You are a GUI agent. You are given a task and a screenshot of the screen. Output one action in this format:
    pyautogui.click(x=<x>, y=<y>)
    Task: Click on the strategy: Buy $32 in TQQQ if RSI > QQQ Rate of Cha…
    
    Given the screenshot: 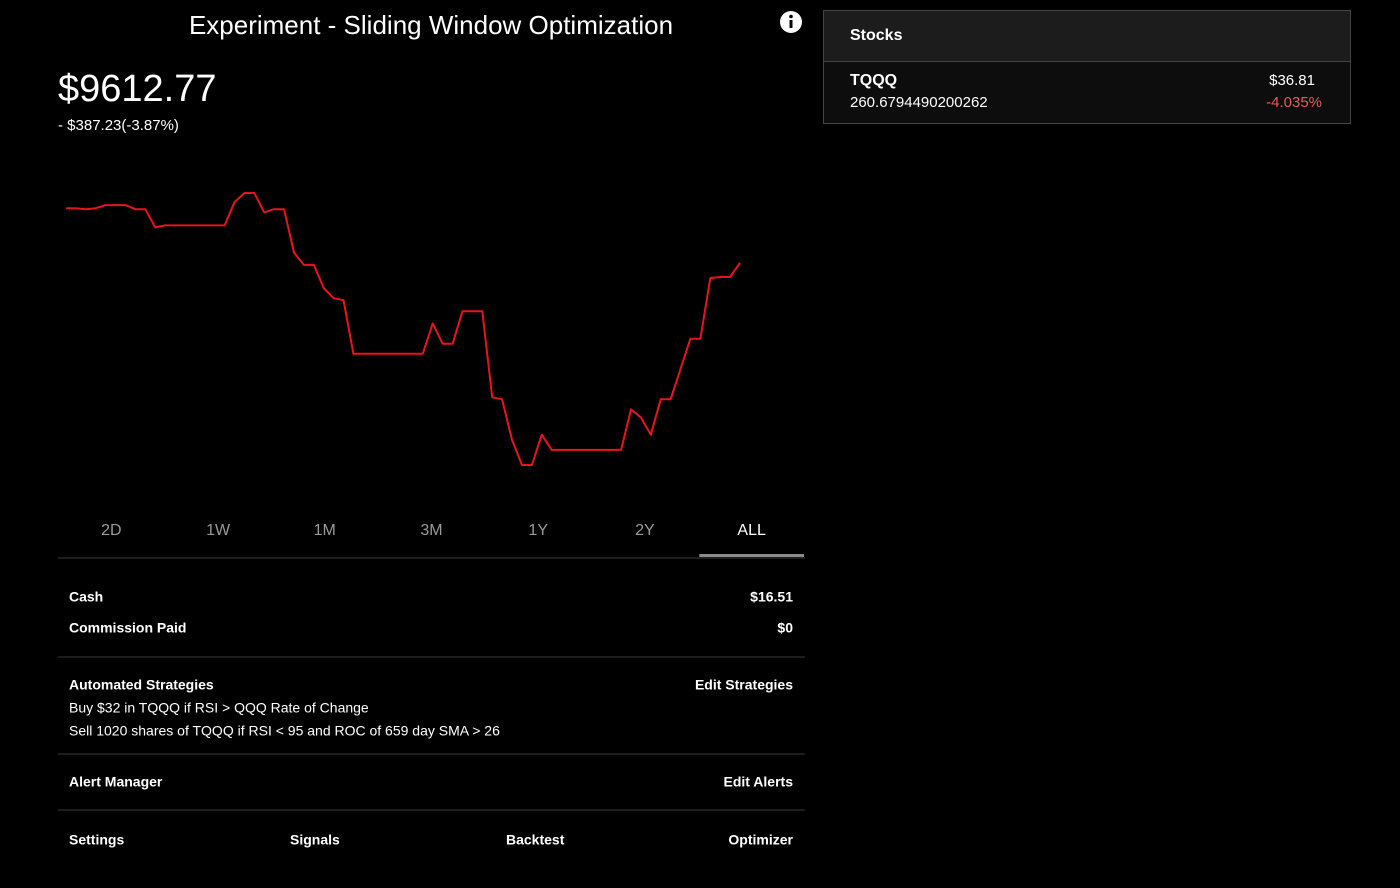 What is the action you would take?
    pyautogui.click(x=219, y=708)
    